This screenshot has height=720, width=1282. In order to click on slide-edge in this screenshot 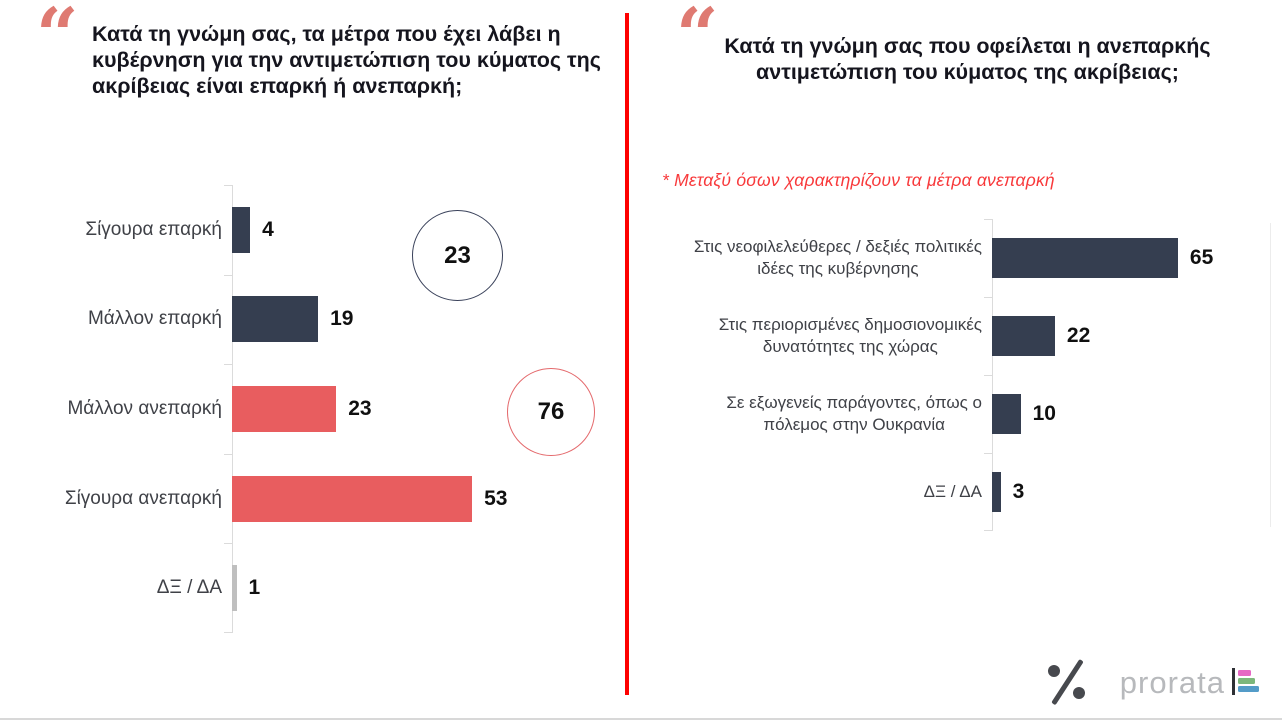, I will do `click(641, 719)`.